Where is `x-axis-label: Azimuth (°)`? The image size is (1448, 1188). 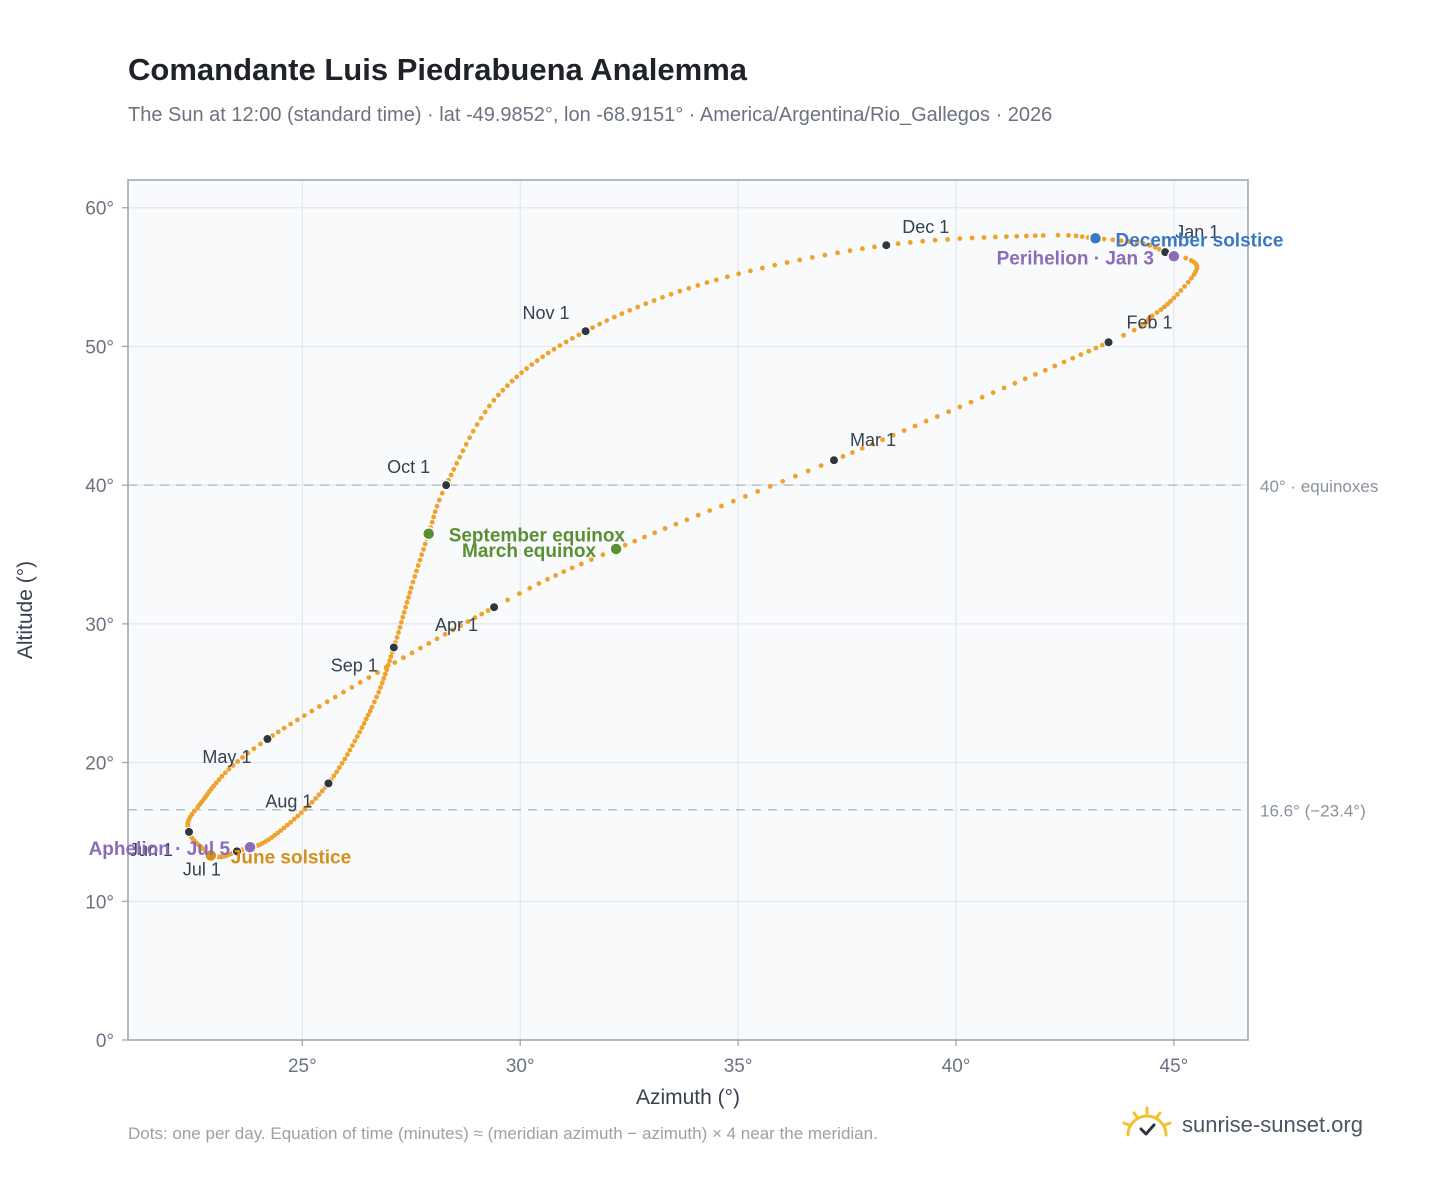 x-axis-label: Azimuth (°) is located at coordinates (688, 1097).